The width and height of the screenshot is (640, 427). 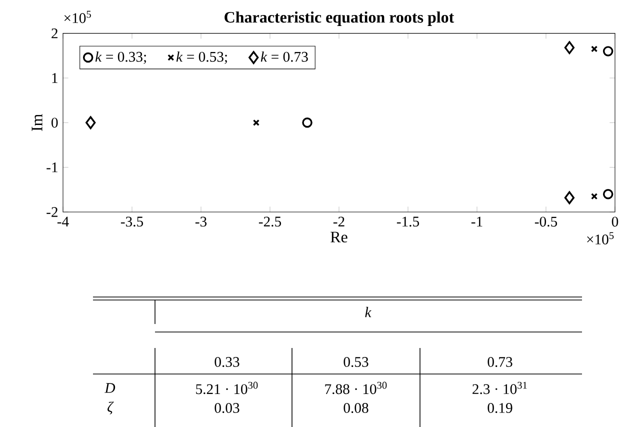 What do you see at coordinates (615, 221) in the screenshot?
I see `x-tick-label: 0` at bounding box center [615, 221].